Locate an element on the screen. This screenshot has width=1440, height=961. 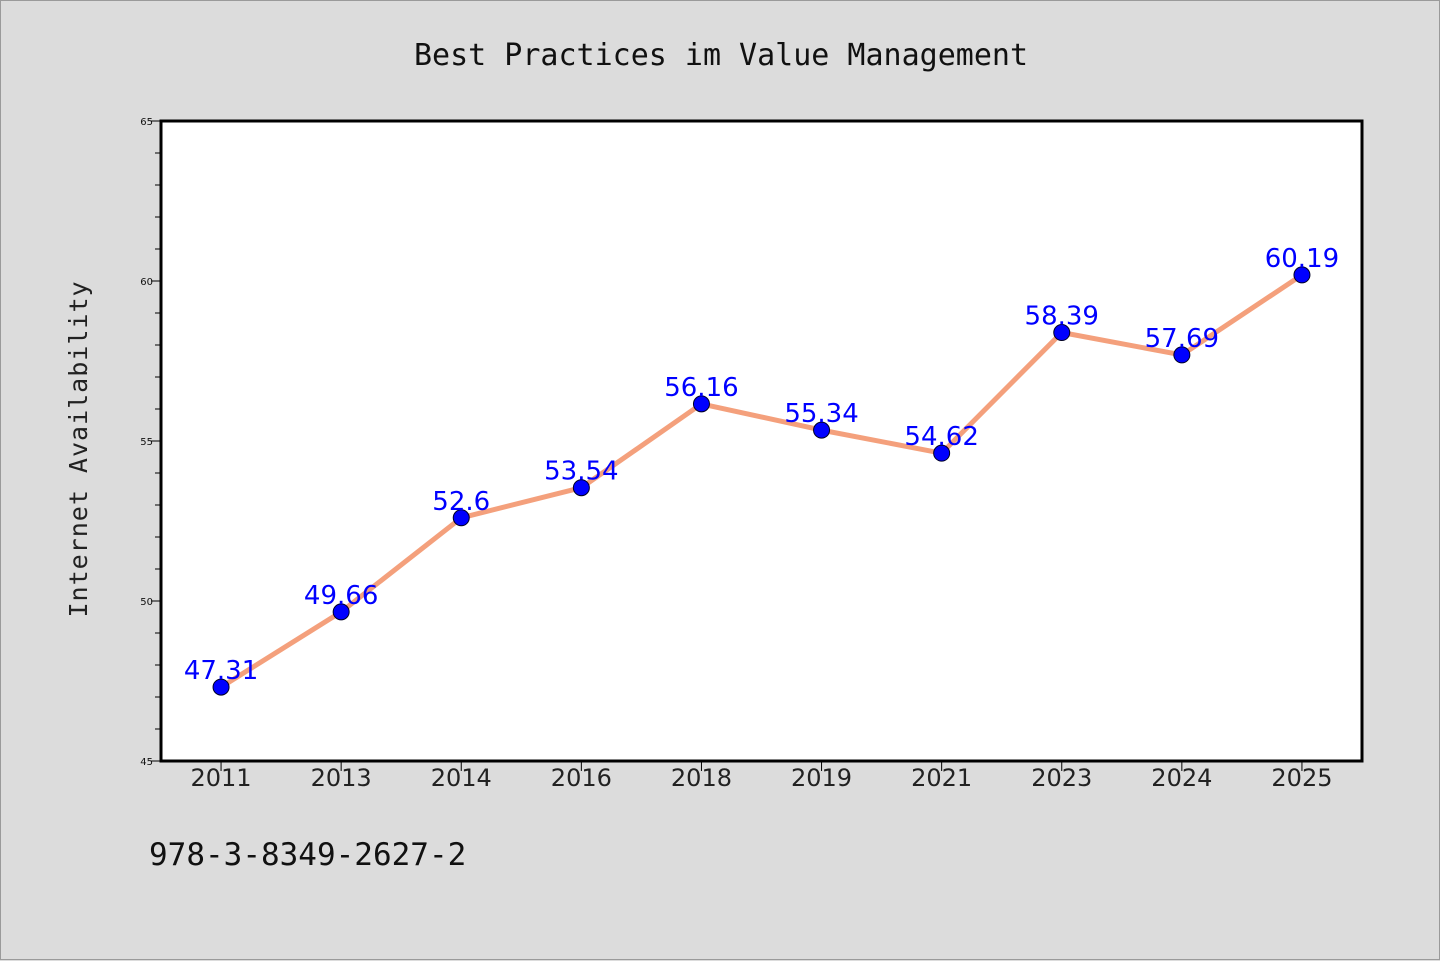
y-tick-label: 45 is located at coordinates (146, 762).